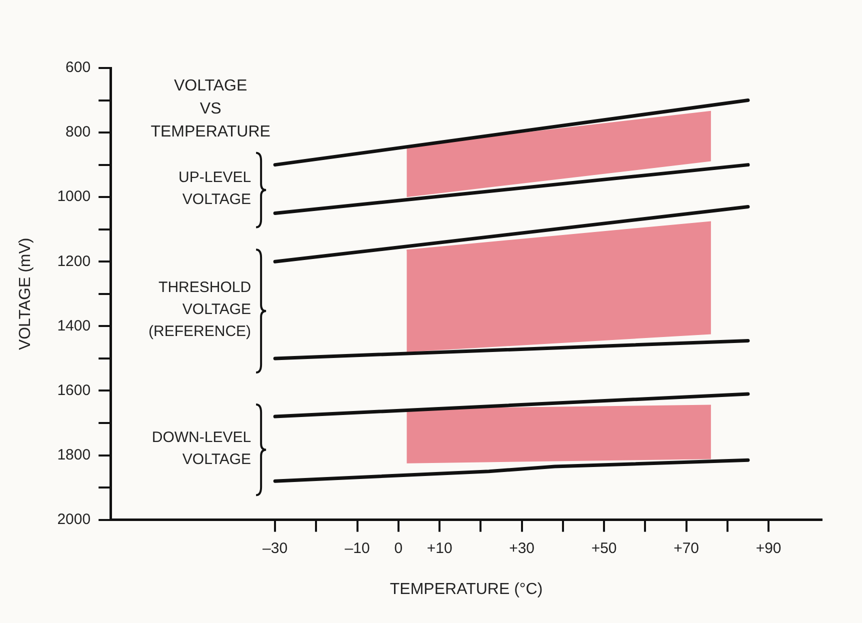 This screenshot has height=623, width=862. I want to click on x-axis-title: TEMPERATURE (°C), so click(466, 589).